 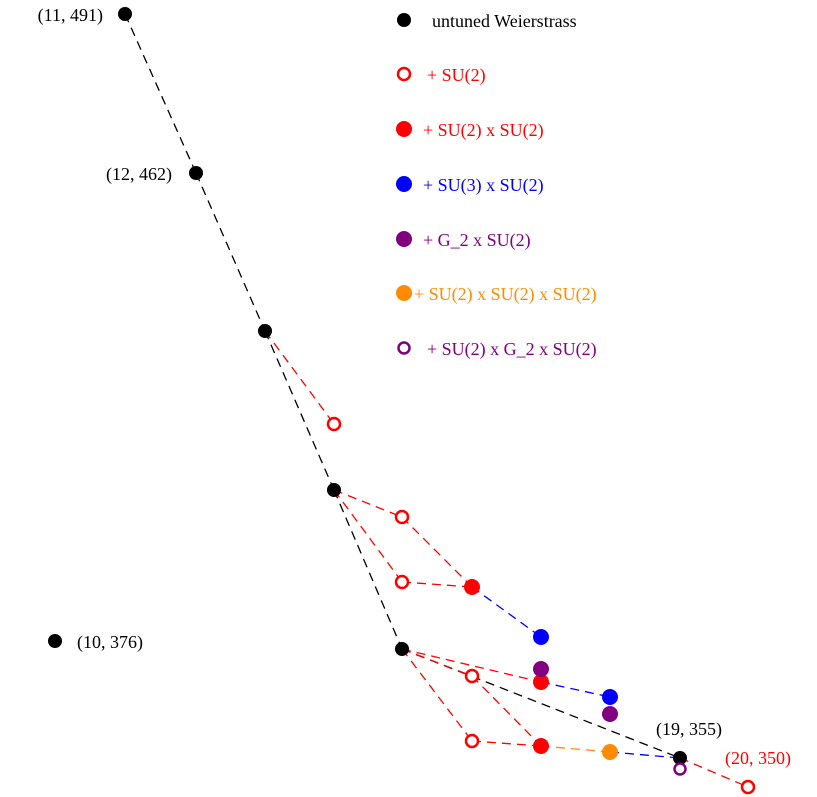 What do you see at coordinates (504, 21) in the screenshot?
I see `legend-label-untuned: untuned Weierstrass` at bounding box center [504, 21].